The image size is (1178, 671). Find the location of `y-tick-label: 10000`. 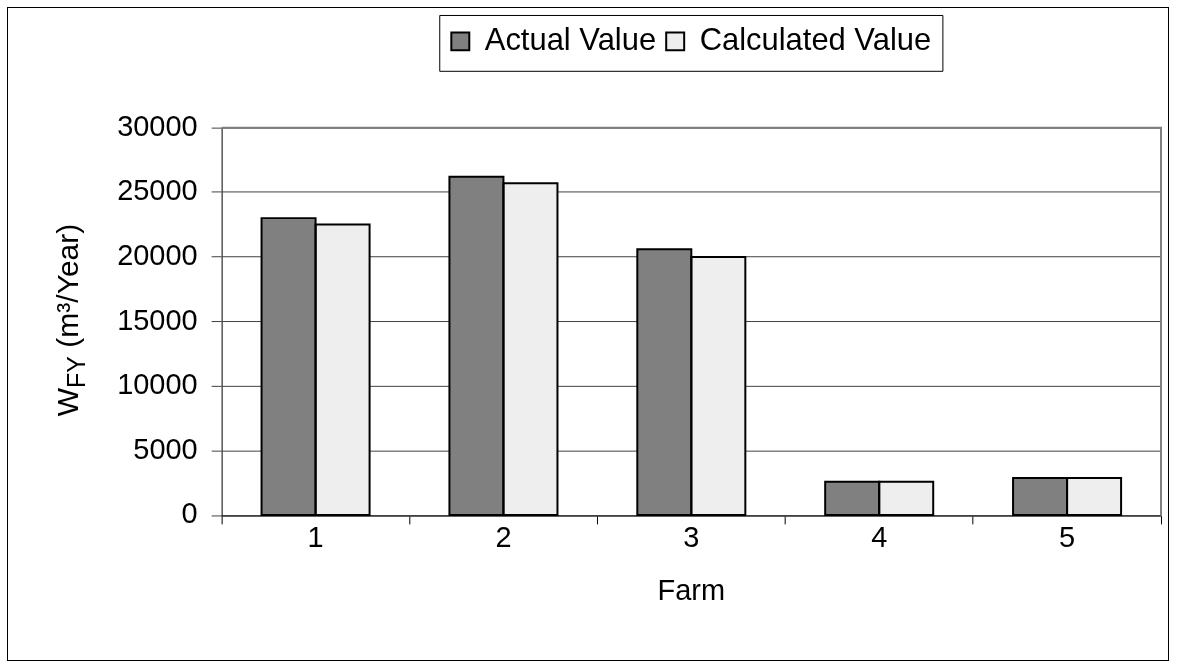

y-tick-label: 10000 is located at coordinates (157, 384).